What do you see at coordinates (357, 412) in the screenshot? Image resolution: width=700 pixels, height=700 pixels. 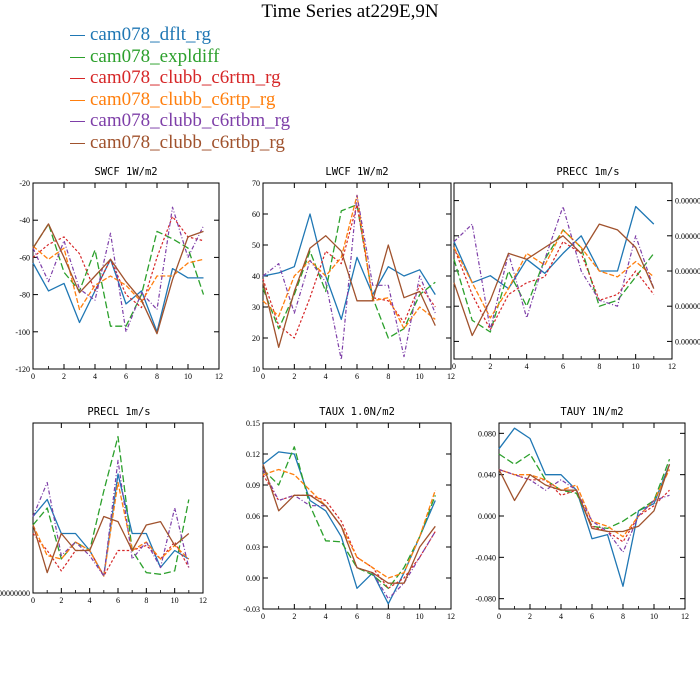 I see `panel-title: TAUX 1.0N/m2` at bounding box center [357, 412].